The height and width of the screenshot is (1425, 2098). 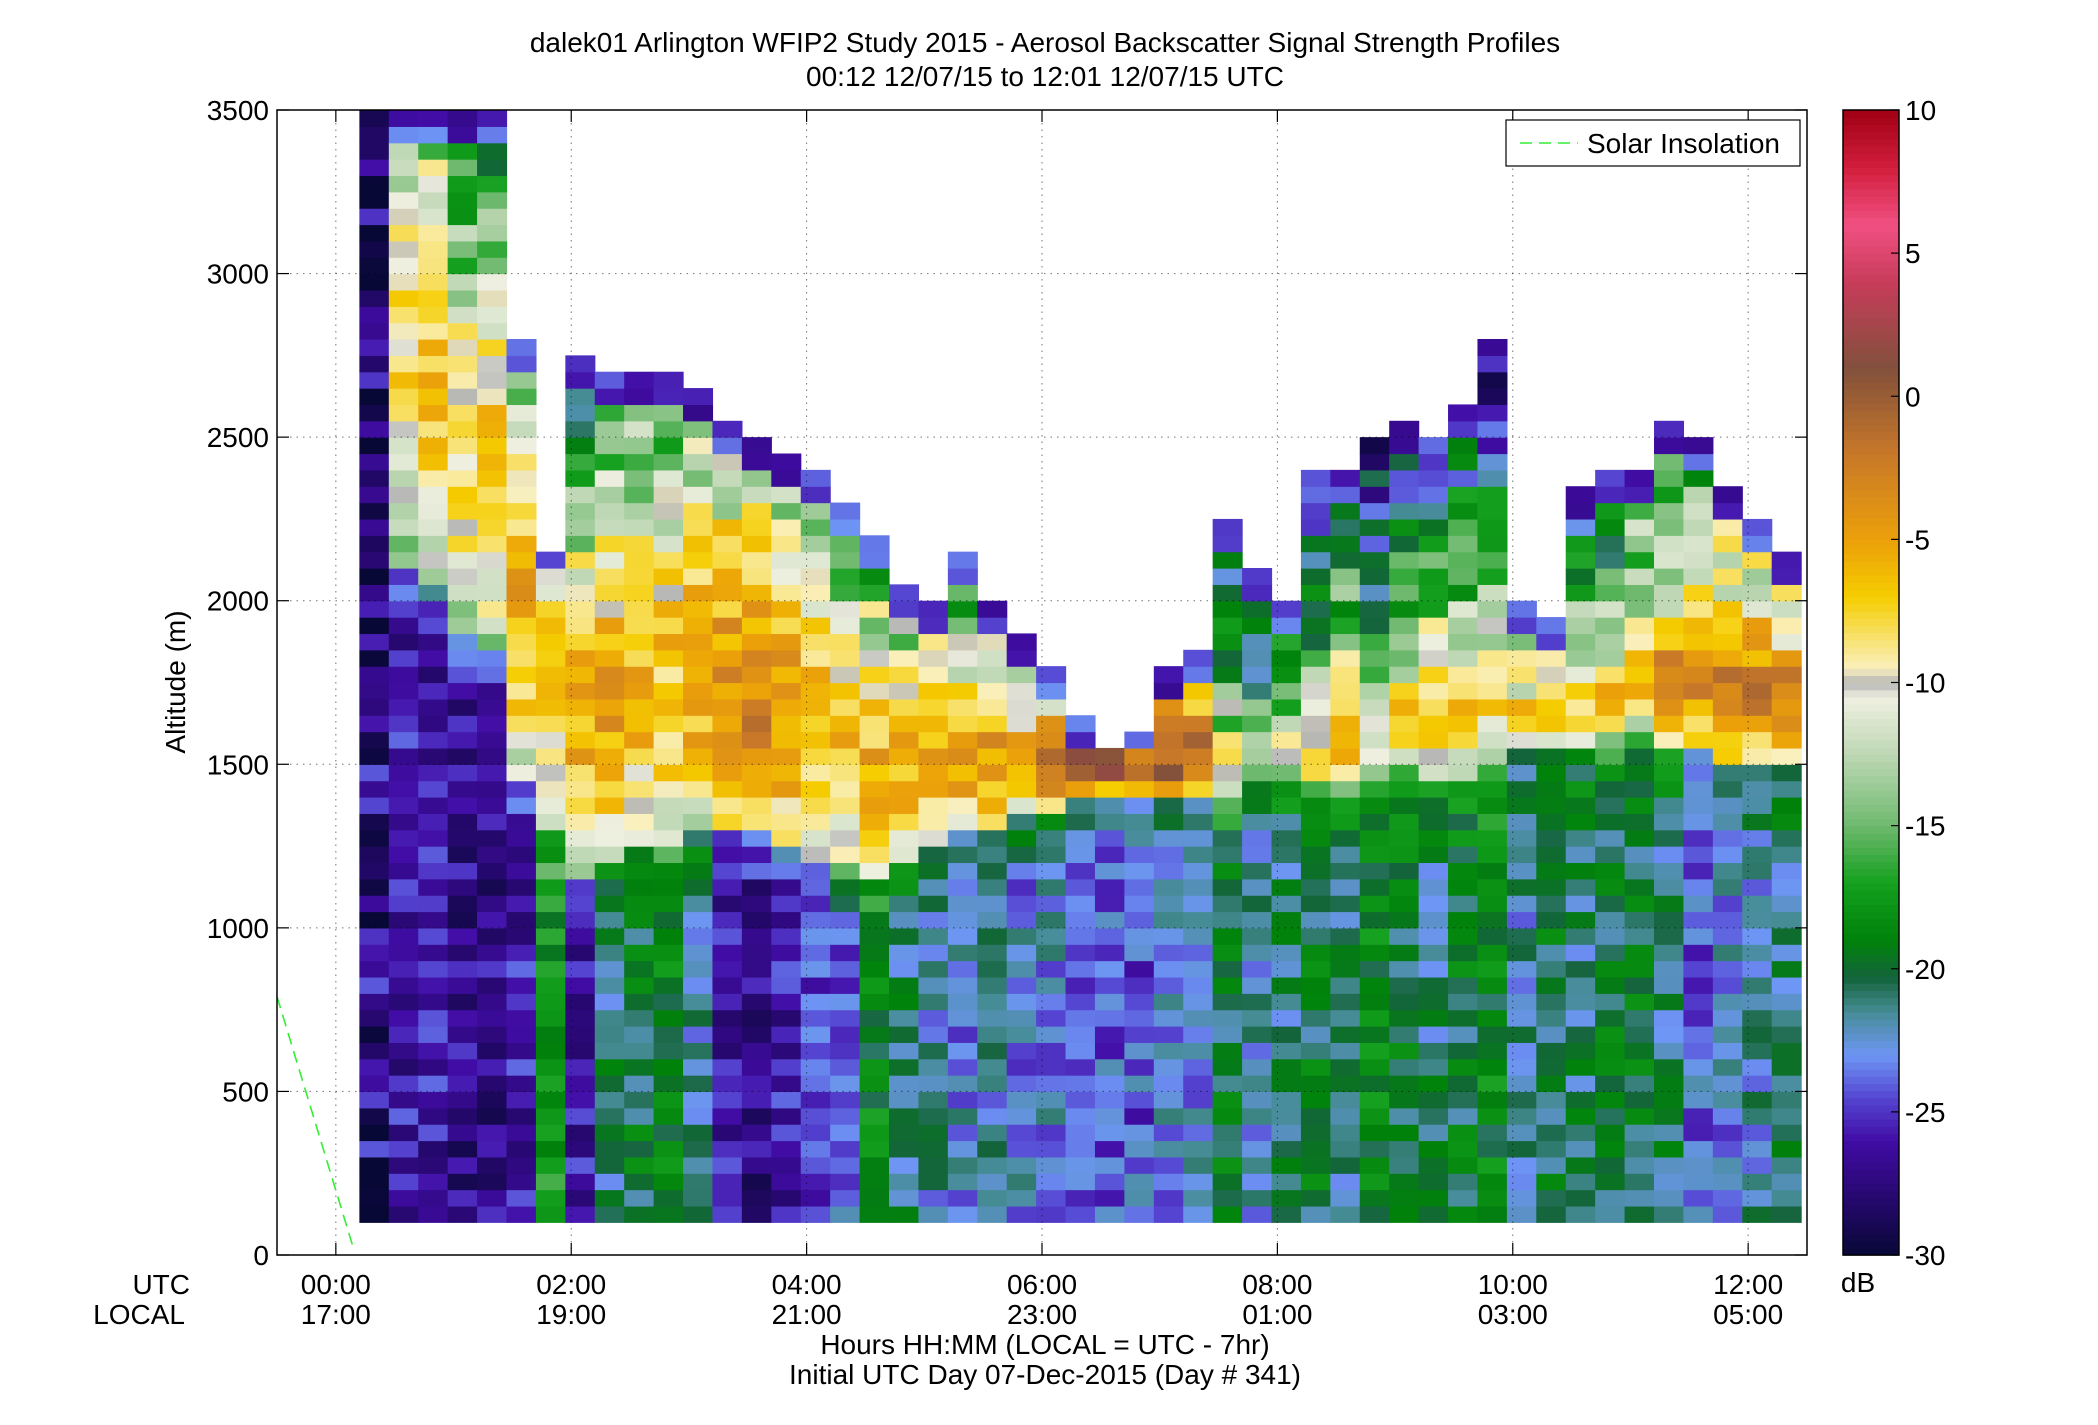 I want to click on y-axis-label: Altitude (m), so click(x=175, y=681).